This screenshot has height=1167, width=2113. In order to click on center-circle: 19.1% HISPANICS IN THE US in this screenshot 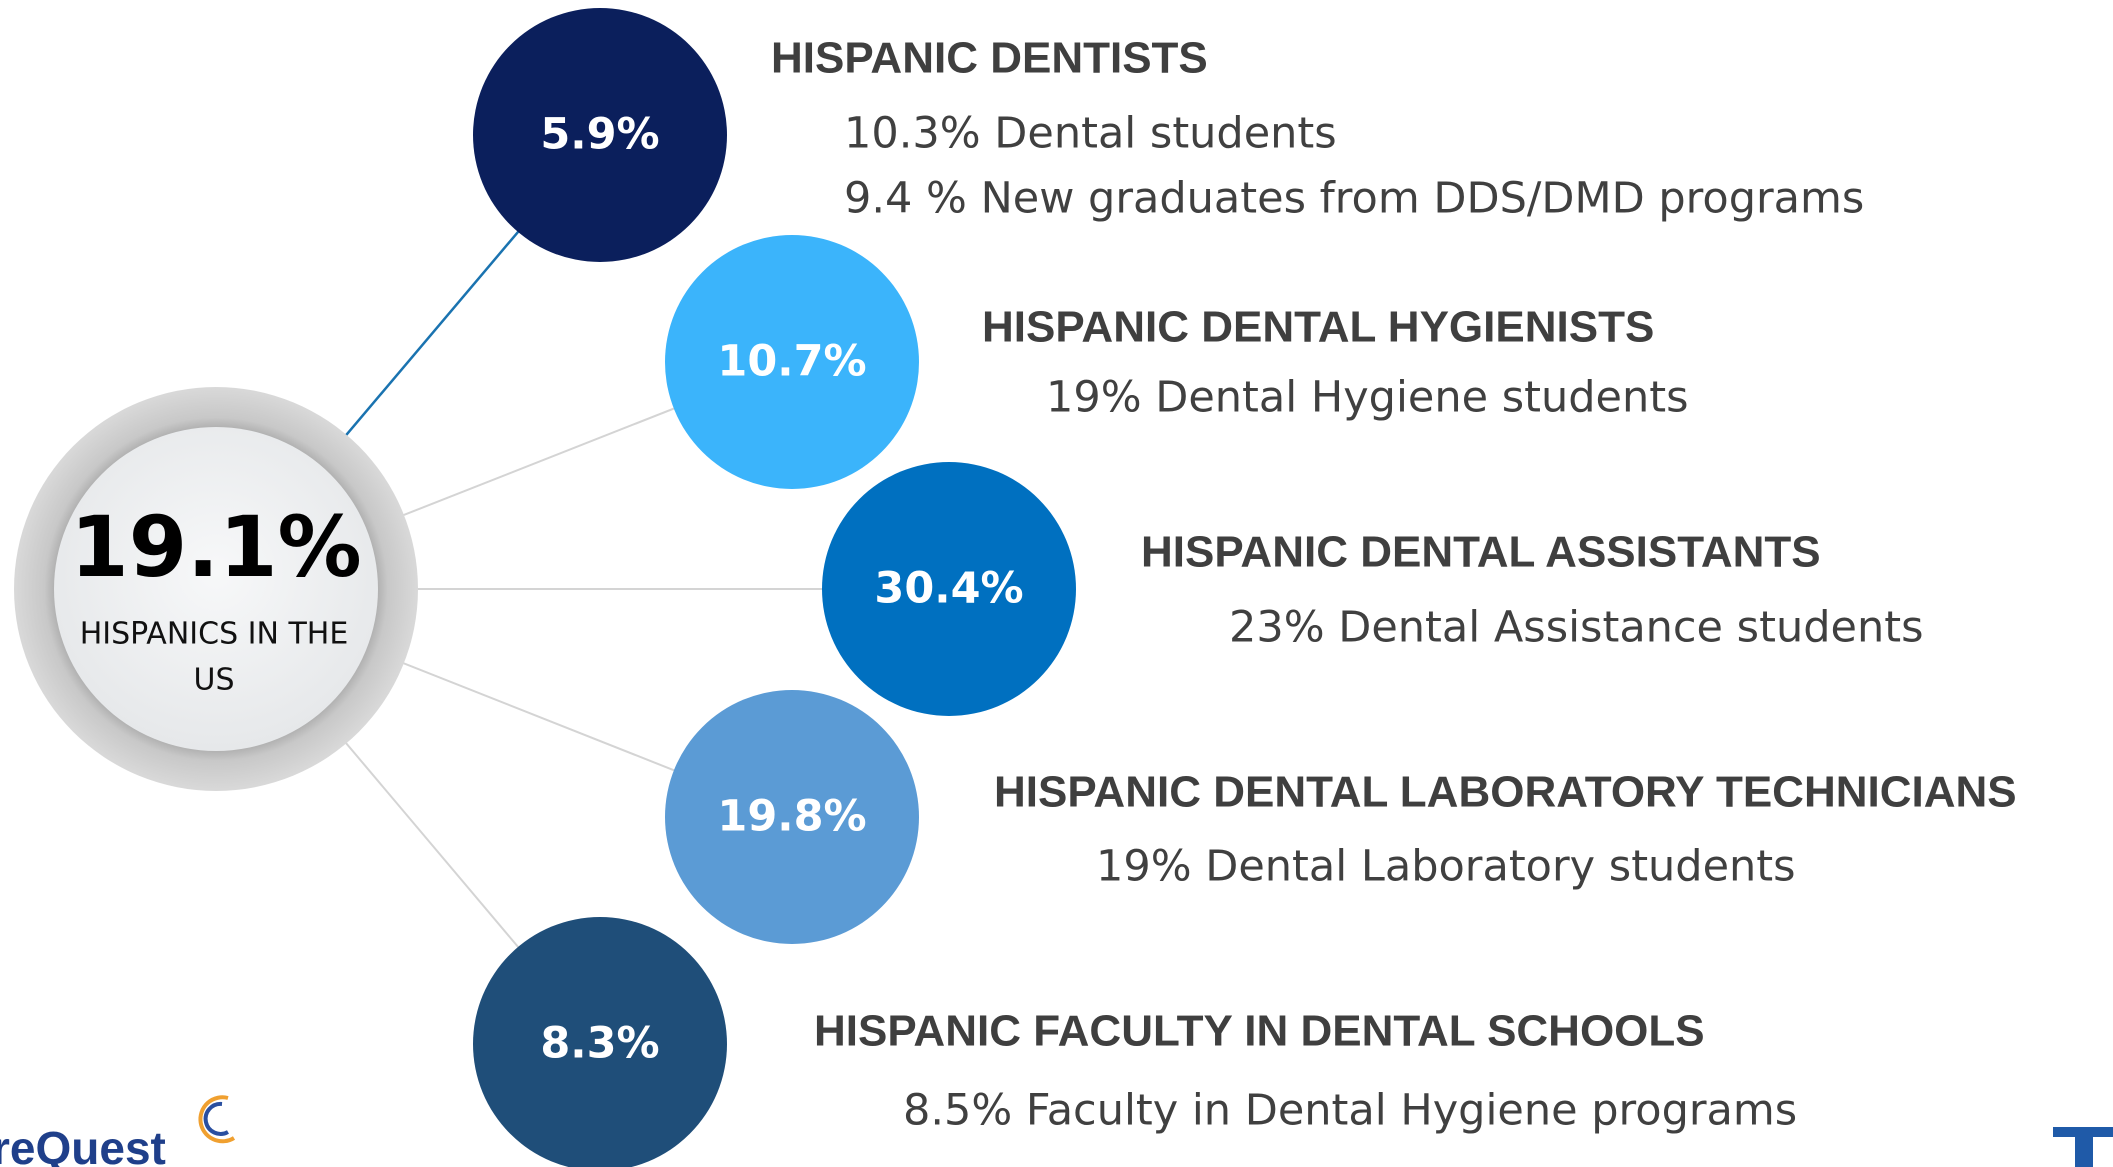, I will do `click(216, 589)`.